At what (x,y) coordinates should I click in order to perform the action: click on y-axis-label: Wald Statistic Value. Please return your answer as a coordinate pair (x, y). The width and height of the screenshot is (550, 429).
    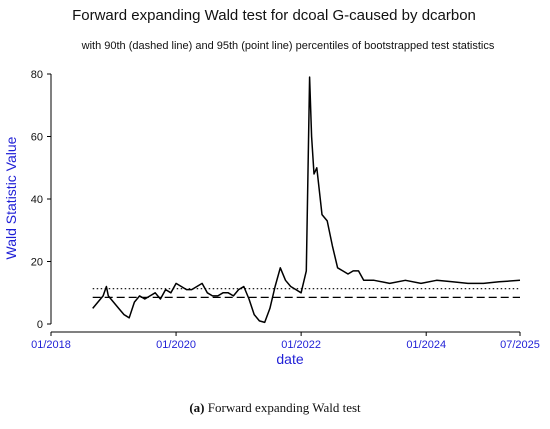
    Looking at the image, I should click on (11, 197).